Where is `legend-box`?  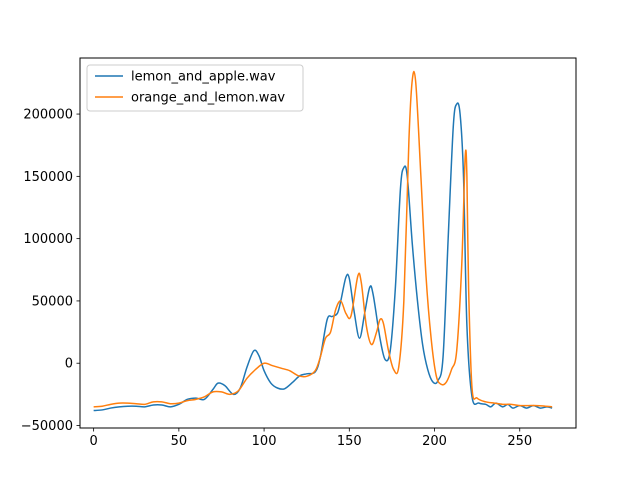
legend-box is located at coordinates (195, 88).